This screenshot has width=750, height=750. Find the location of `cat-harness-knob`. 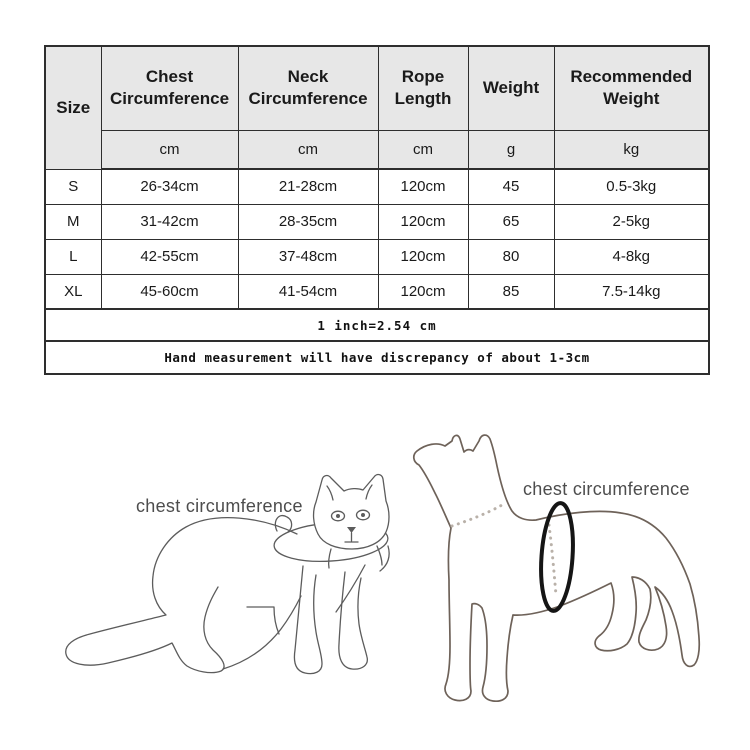

cat-harness-knob is located at coordinates (283, 524).